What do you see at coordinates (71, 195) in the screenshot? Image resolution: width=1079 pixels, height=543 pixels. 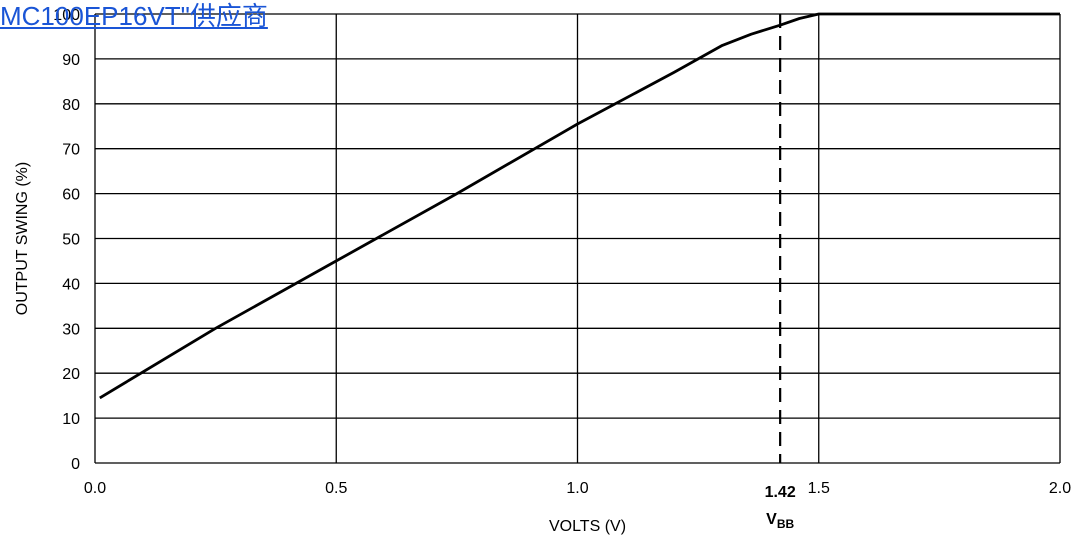 I see `y-tick-label: 60` at bounding box center [71, 195].